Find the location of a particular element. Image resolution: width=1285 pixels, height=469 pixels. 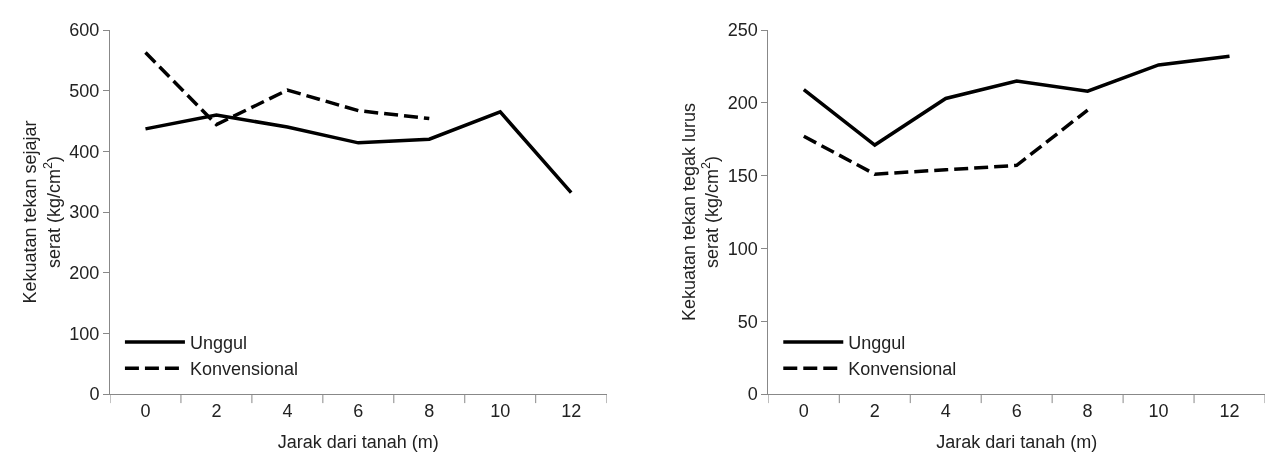

y-tick-label: 600 is located at coordinates (84, 30).